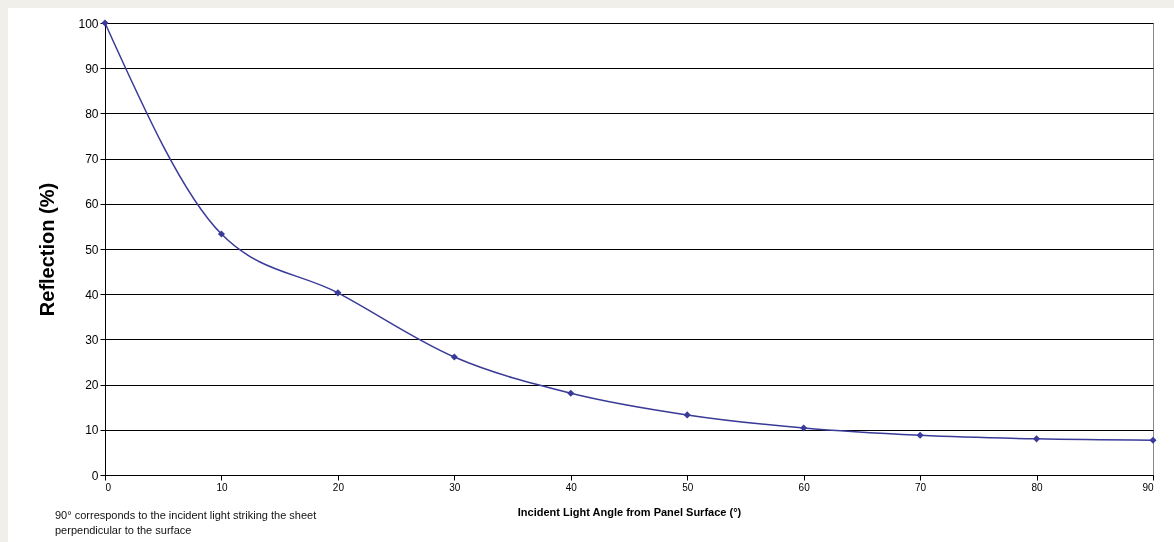 Image resolution: width=1174 pixels, height=542 pixels. Describe the element at coordinates (92, 204) in the screenshot. I see `y-tick-label: 60` at that location.